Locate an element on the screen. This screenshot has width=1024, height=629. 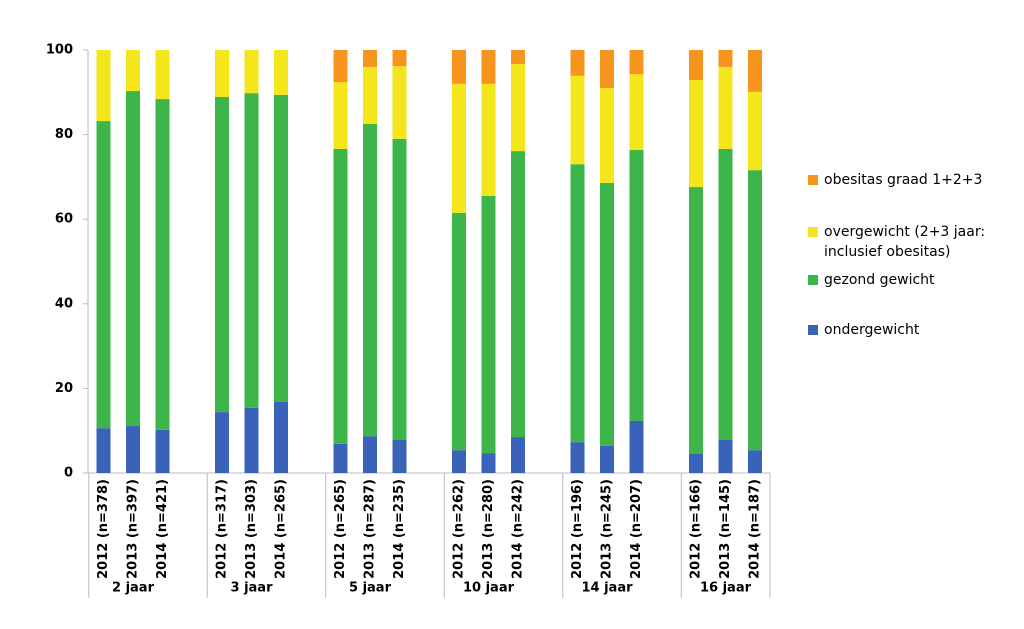
x-tick-label: 2012 (n=265) is located at coordinates (340, 529).